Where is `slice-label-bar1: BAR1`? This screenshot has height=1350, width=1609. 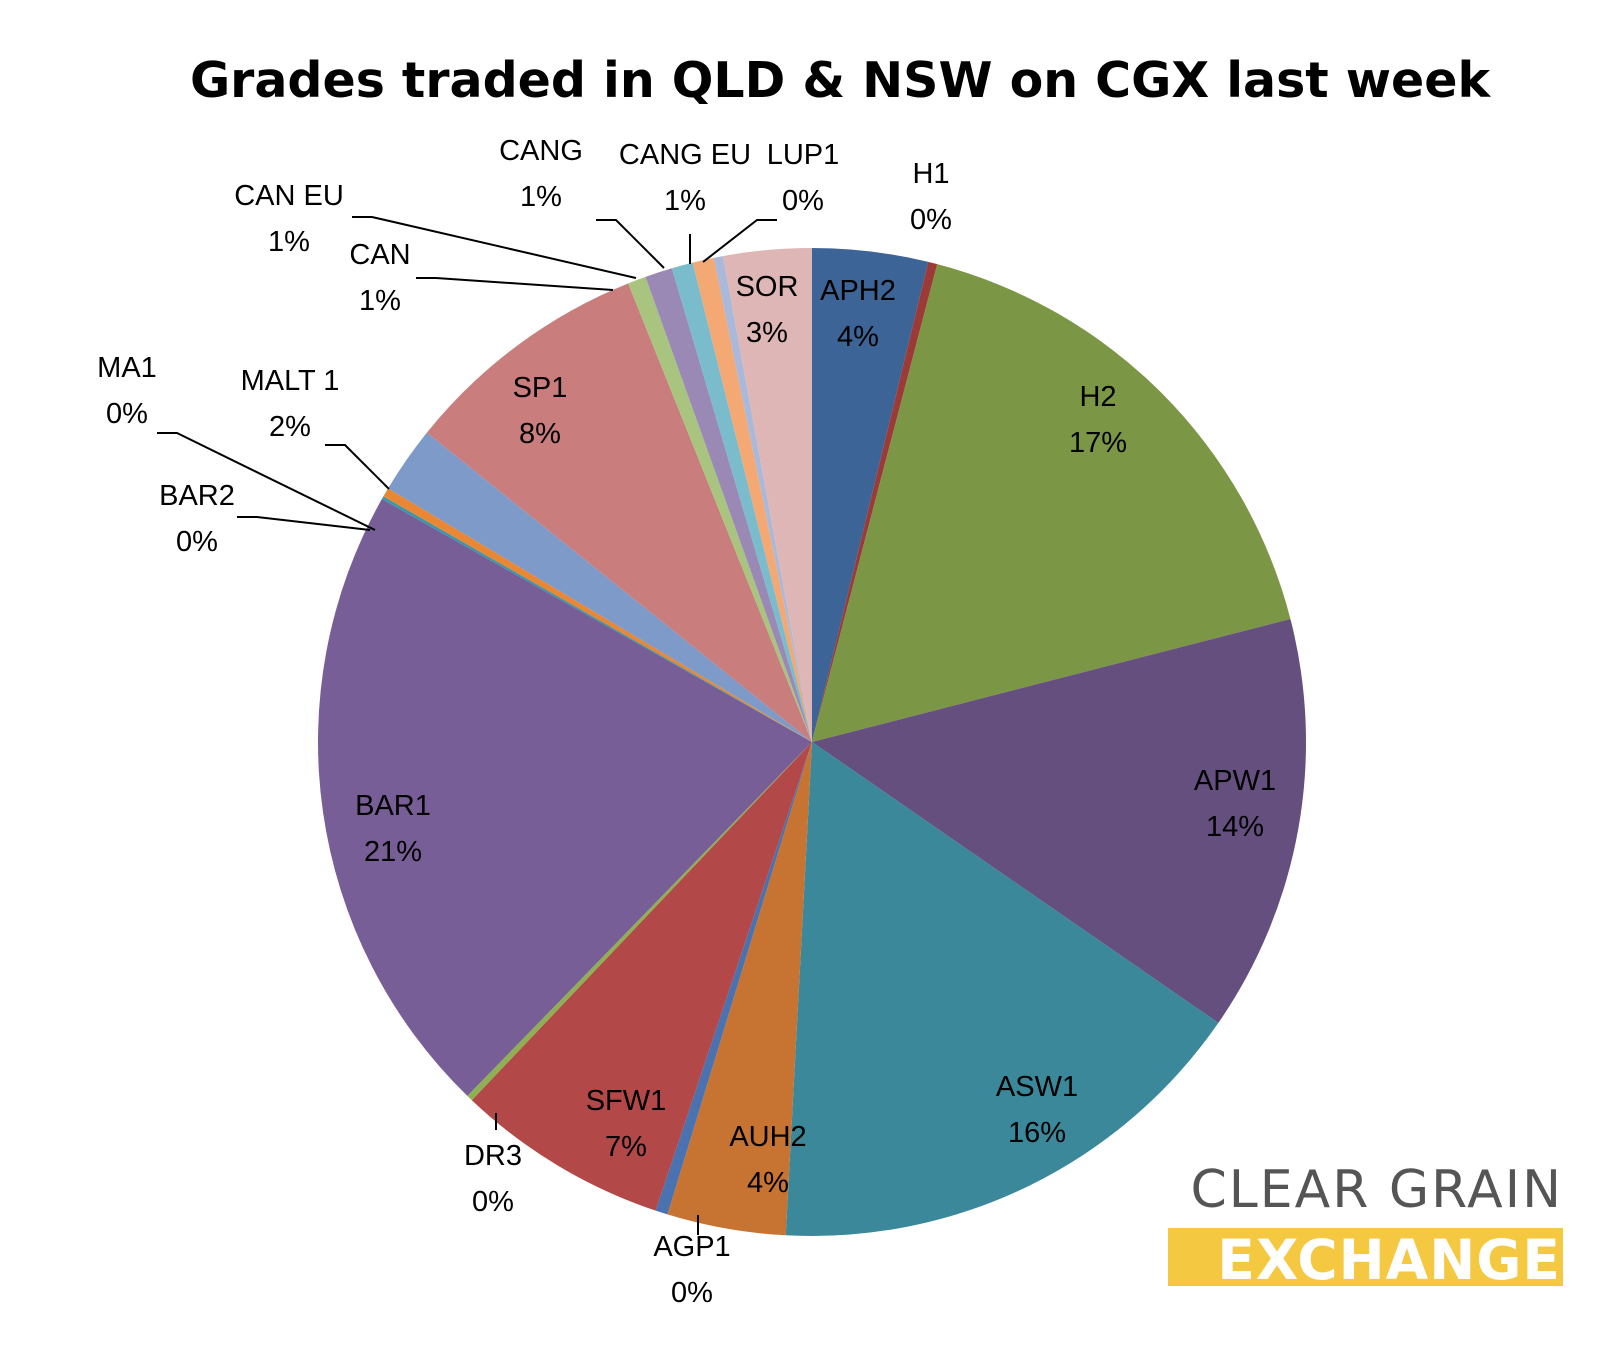 slice-label-bar1: BAR1 is located at coordinates (393, 806).